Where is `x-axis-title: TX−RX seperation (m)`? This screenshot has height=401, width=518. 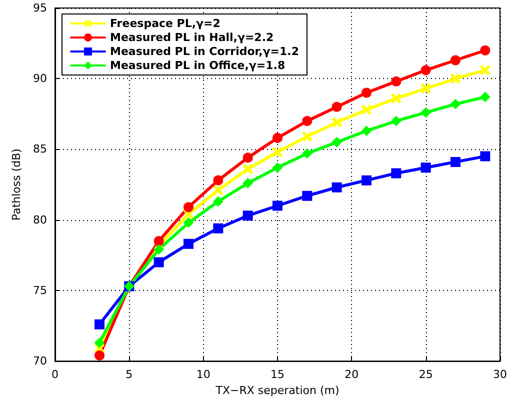
x-axis-title: TX−RX seperation (m) is located at coordinates (277, 390).